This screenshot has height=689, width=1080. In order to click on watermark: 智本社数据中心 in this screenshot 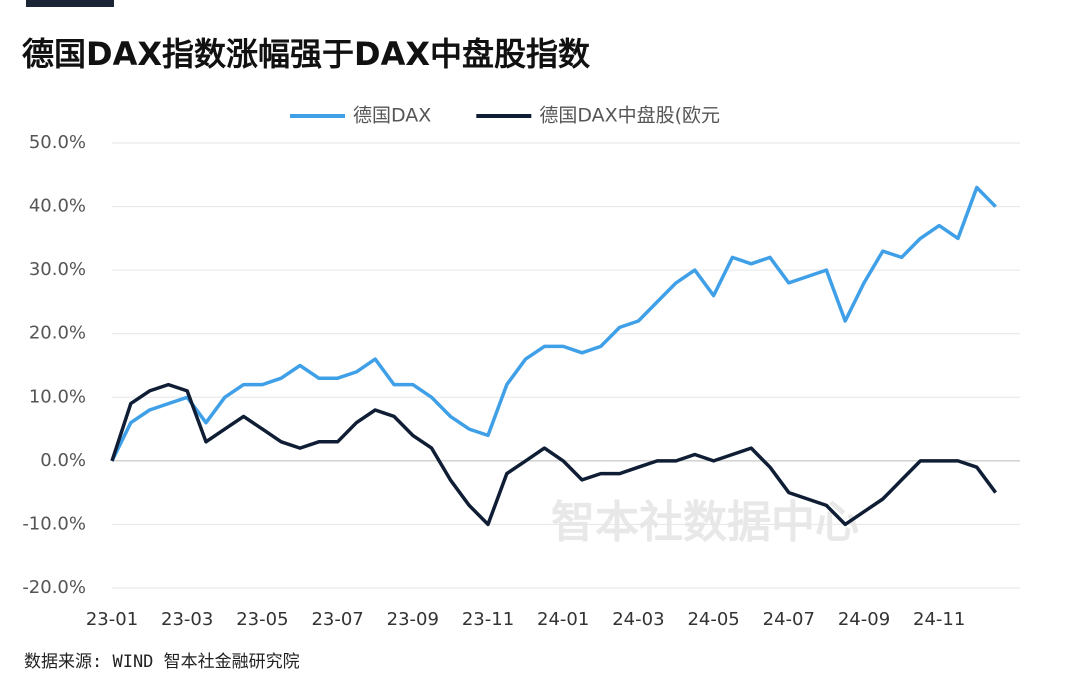, I will do `click(705, 522)`.